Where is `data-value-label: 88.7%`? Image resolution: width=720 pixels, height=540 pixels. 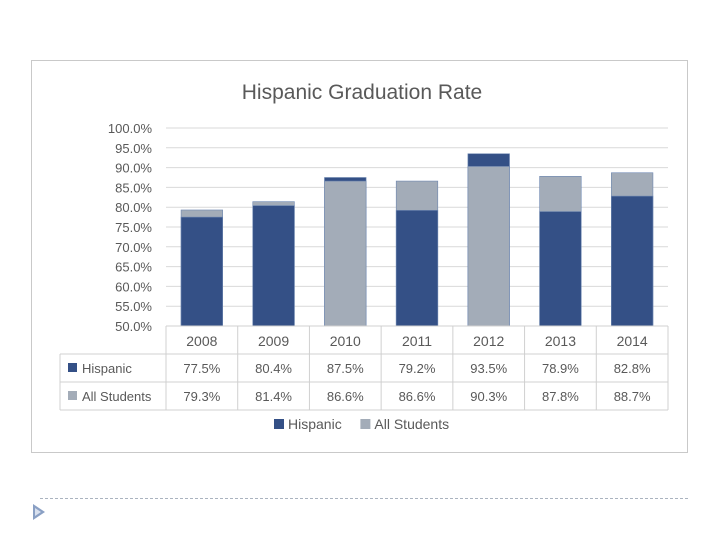 data-value-label: 88.7% is located at coordinates (632, 396).